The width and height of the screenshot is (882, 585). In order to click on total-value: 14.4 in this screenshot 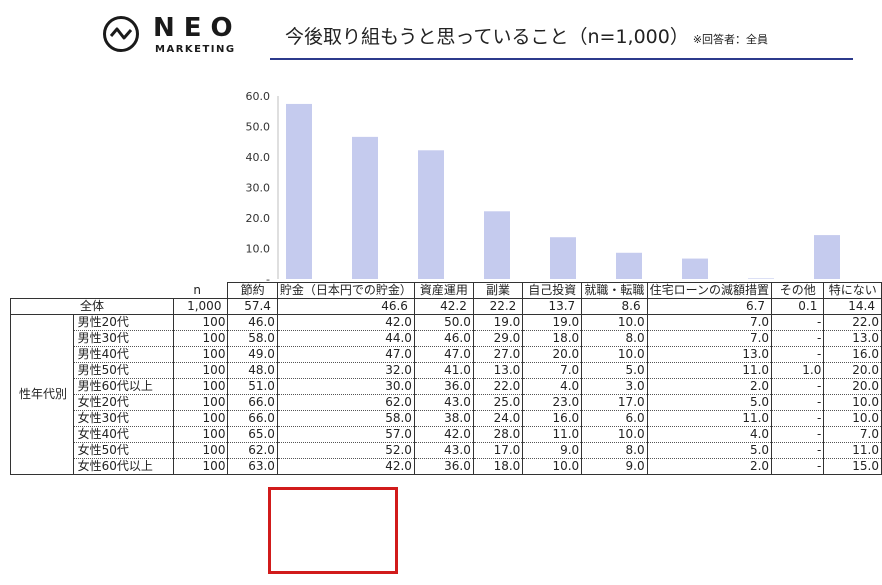, I will do `click(852, 306)`.